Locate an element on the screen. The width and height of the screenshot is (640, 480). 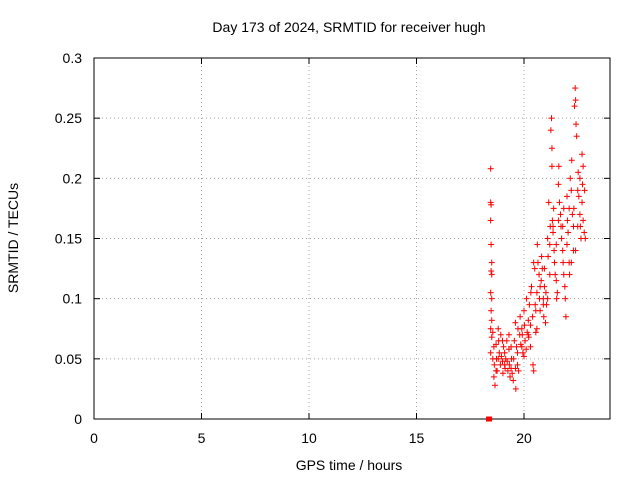
y-tick-label: 0.2 is located at coordinates (73, 178).